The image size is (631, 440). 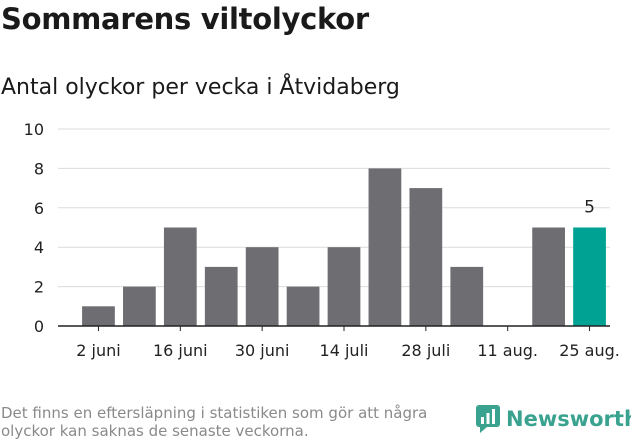 I want to click on brand-name: Newsworthy, so click(x=568, y=419).